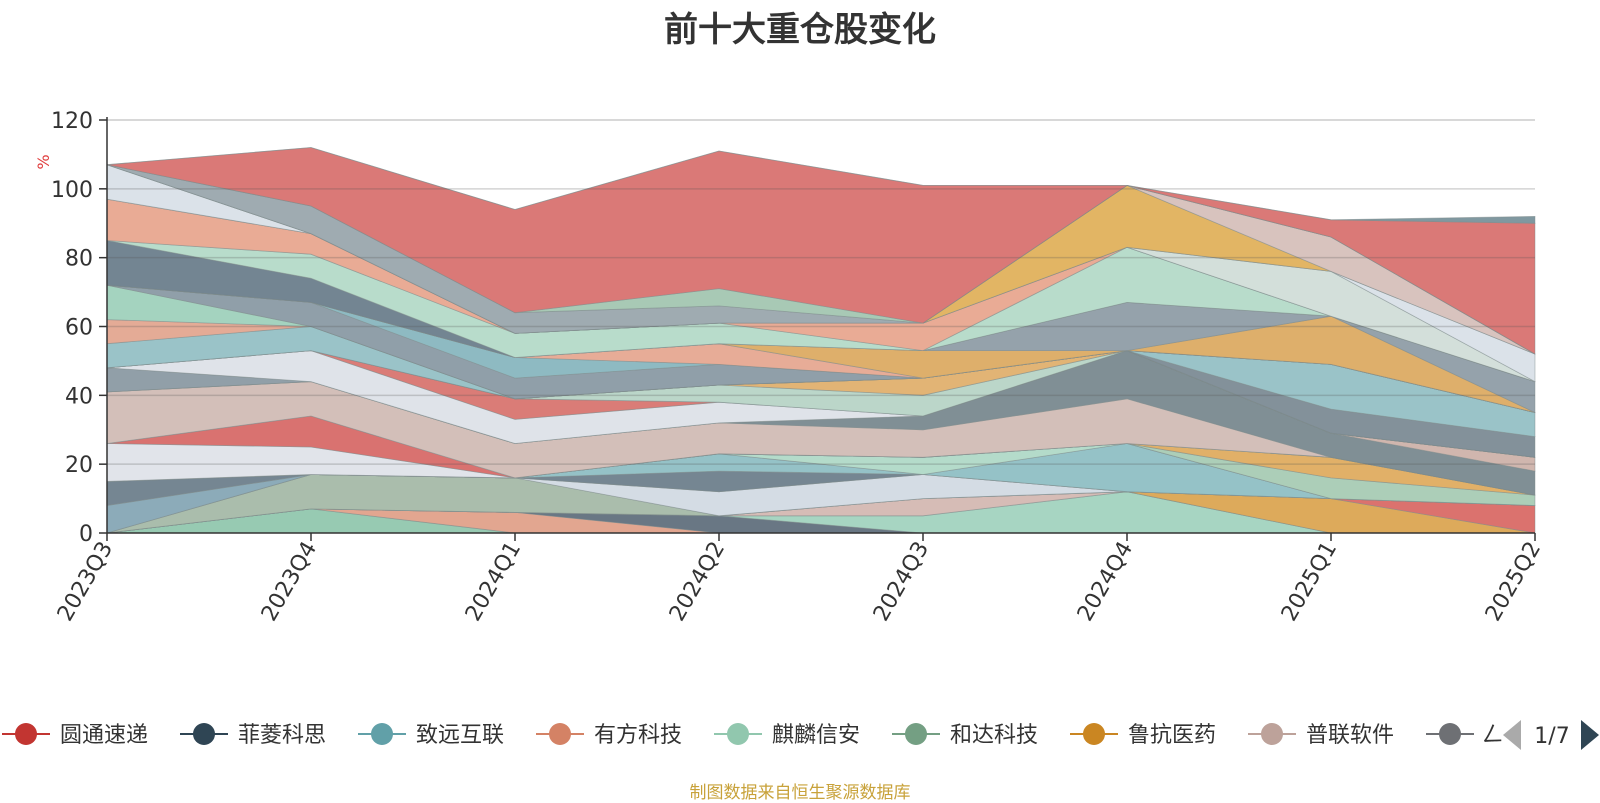  Describe the element at coordinates (289, 582) in the screenshot. I see `x-tick-label-1: 2023Q4` at that location.